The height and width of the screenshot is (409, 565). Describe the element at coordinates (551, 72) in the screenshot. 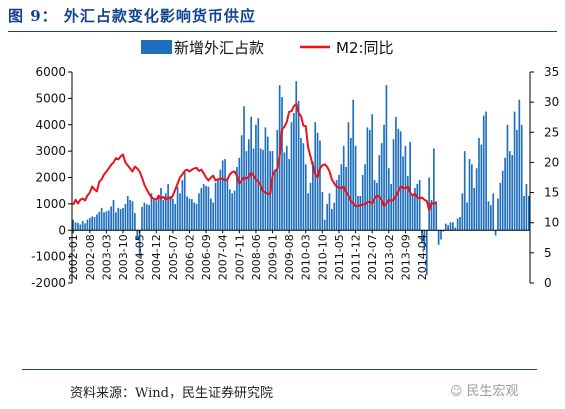

I see `right-tick-label: 35` at that location.